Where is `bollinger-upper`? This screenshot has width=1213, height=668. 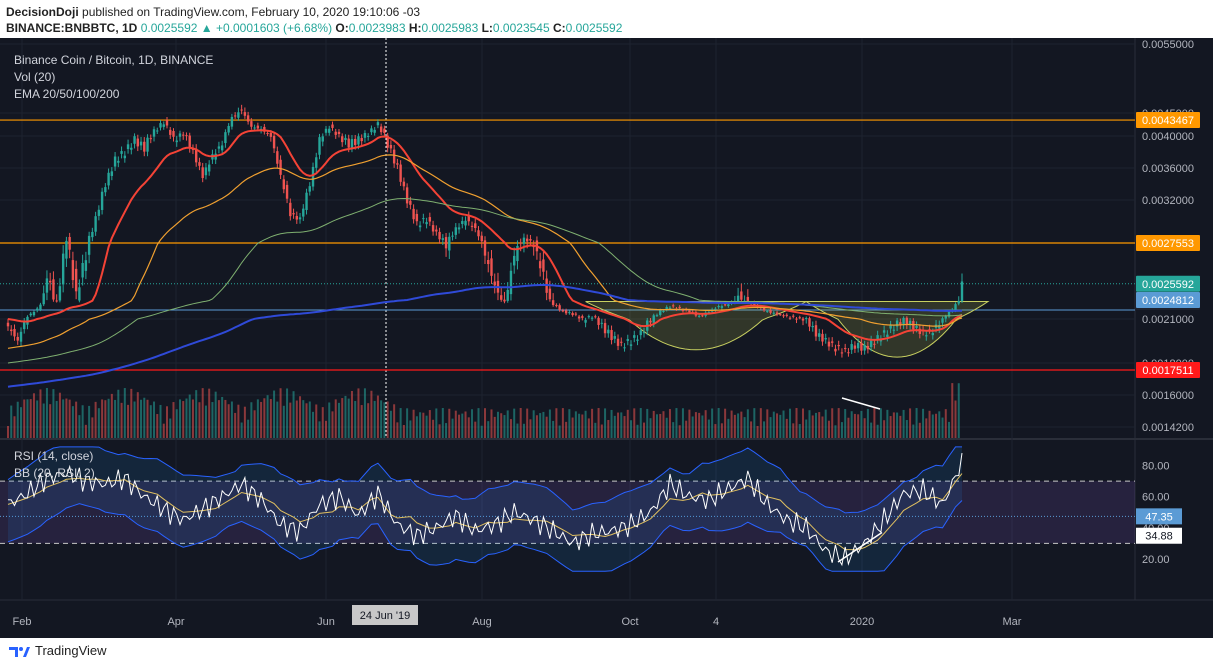
bollinger-upper is located at coordinates (484, 480).